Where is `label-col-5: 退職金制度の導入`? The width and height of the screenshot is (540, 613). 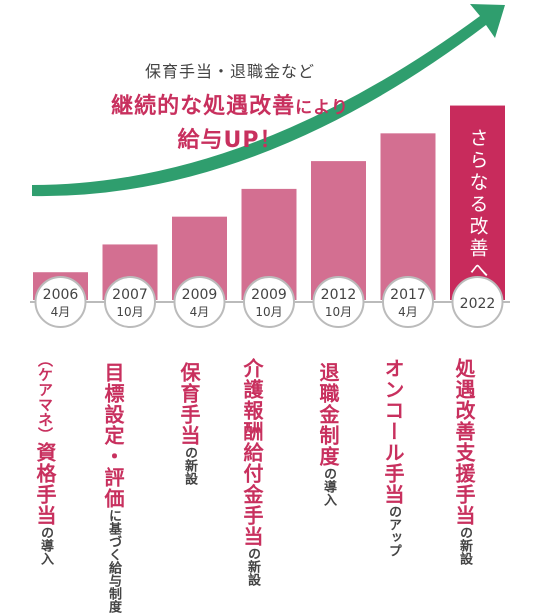 label-col-5: 退職金制度の導入 is located at coordinates (328, 434).